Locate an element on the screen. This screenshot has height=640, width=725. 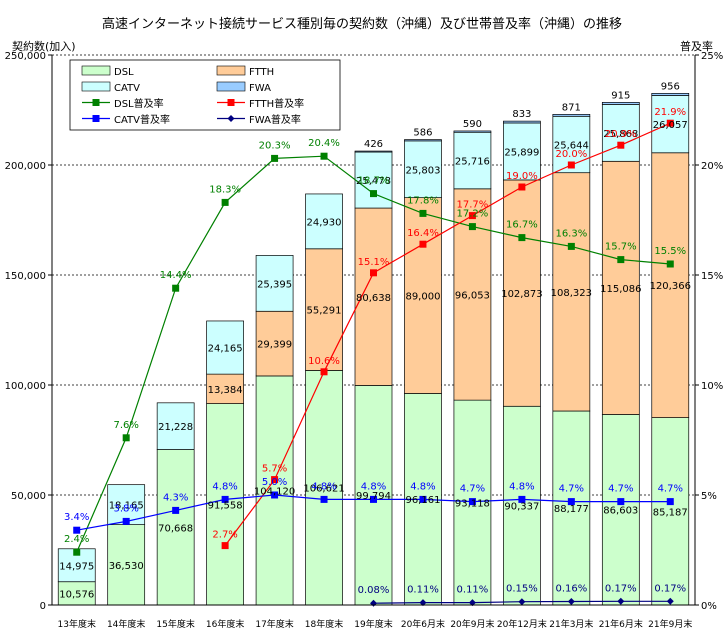
y-tick-label: 100,000 is located at coordinates (25, 386).